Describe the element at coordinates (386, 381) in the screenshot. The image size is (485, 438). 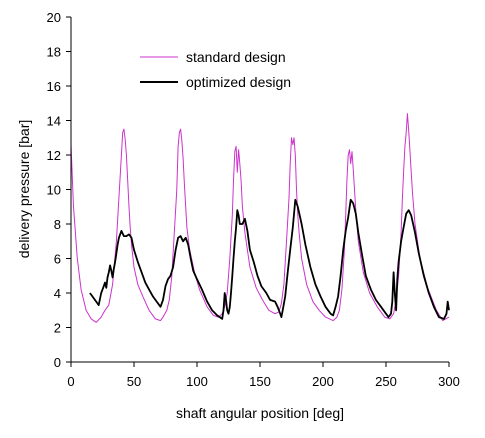
I see `x-tick-label: 250` at that location.